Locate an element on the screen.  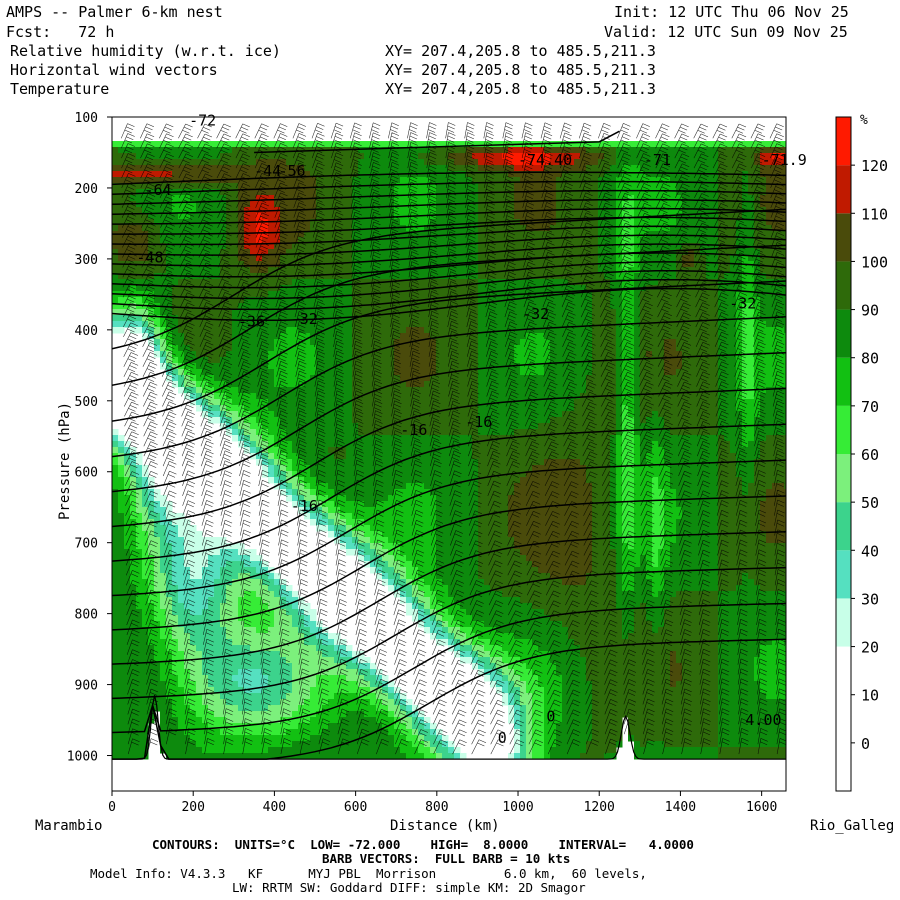
colorbar-tick-label: 10 is located at coordinates (870, 696).